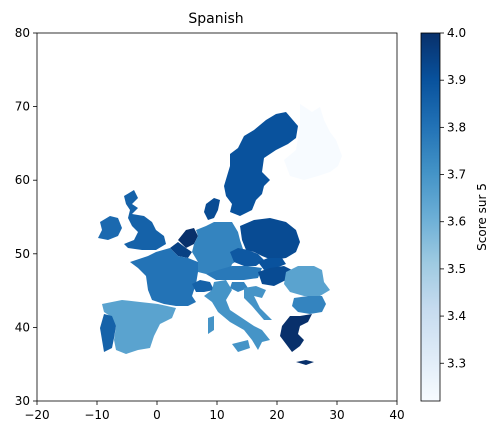  I want to click on region-slovakia, so click(272, 264).